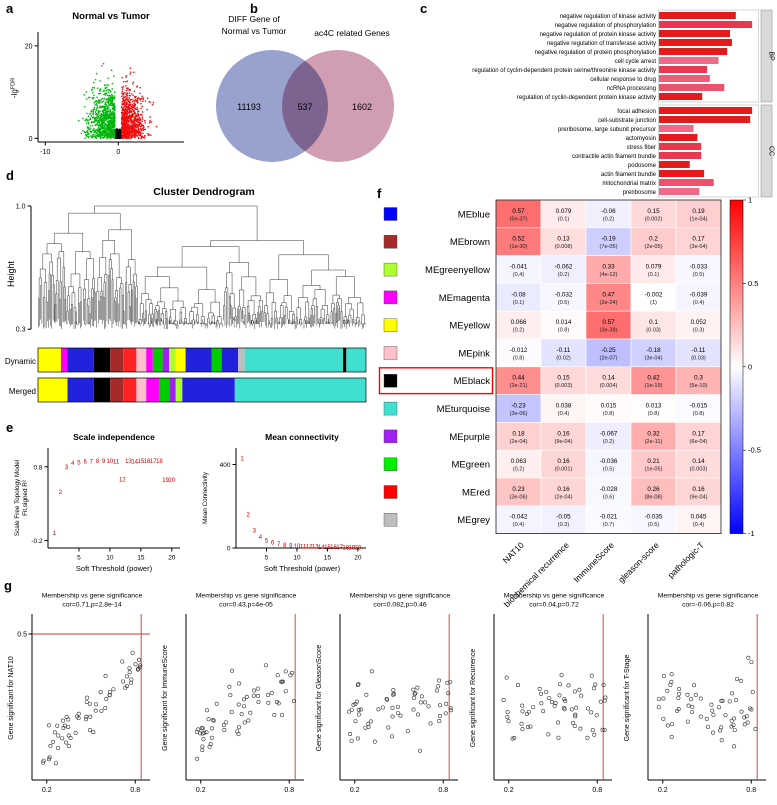  What do you see at coordinates (653, 470) in the screenshot?
I see `cell-pvalue: (1e-05)` at bounding box center [653, 470].